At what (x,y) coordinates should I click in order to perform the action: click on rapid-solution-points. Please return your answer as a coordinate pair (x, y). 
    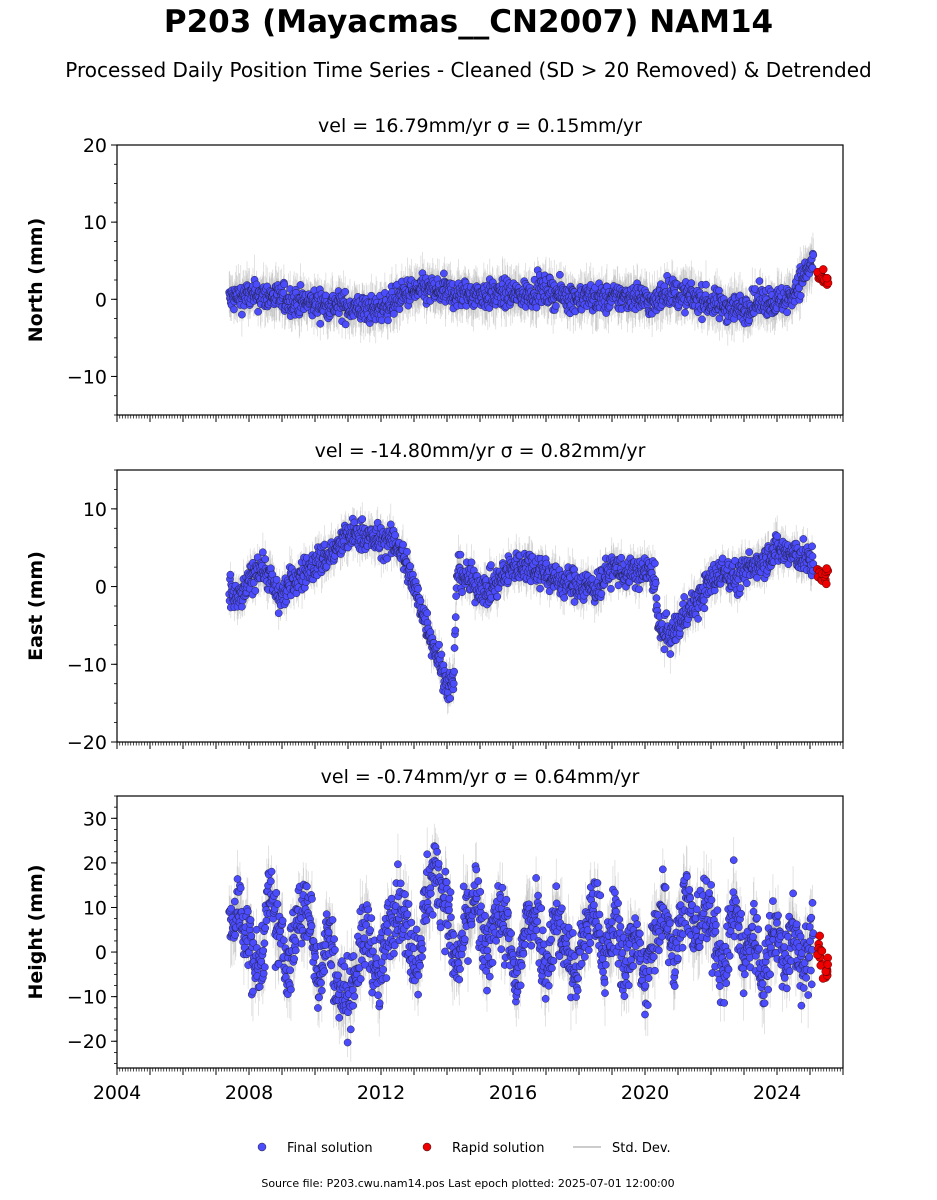
    Looking at the image, I should click on (823, 277).